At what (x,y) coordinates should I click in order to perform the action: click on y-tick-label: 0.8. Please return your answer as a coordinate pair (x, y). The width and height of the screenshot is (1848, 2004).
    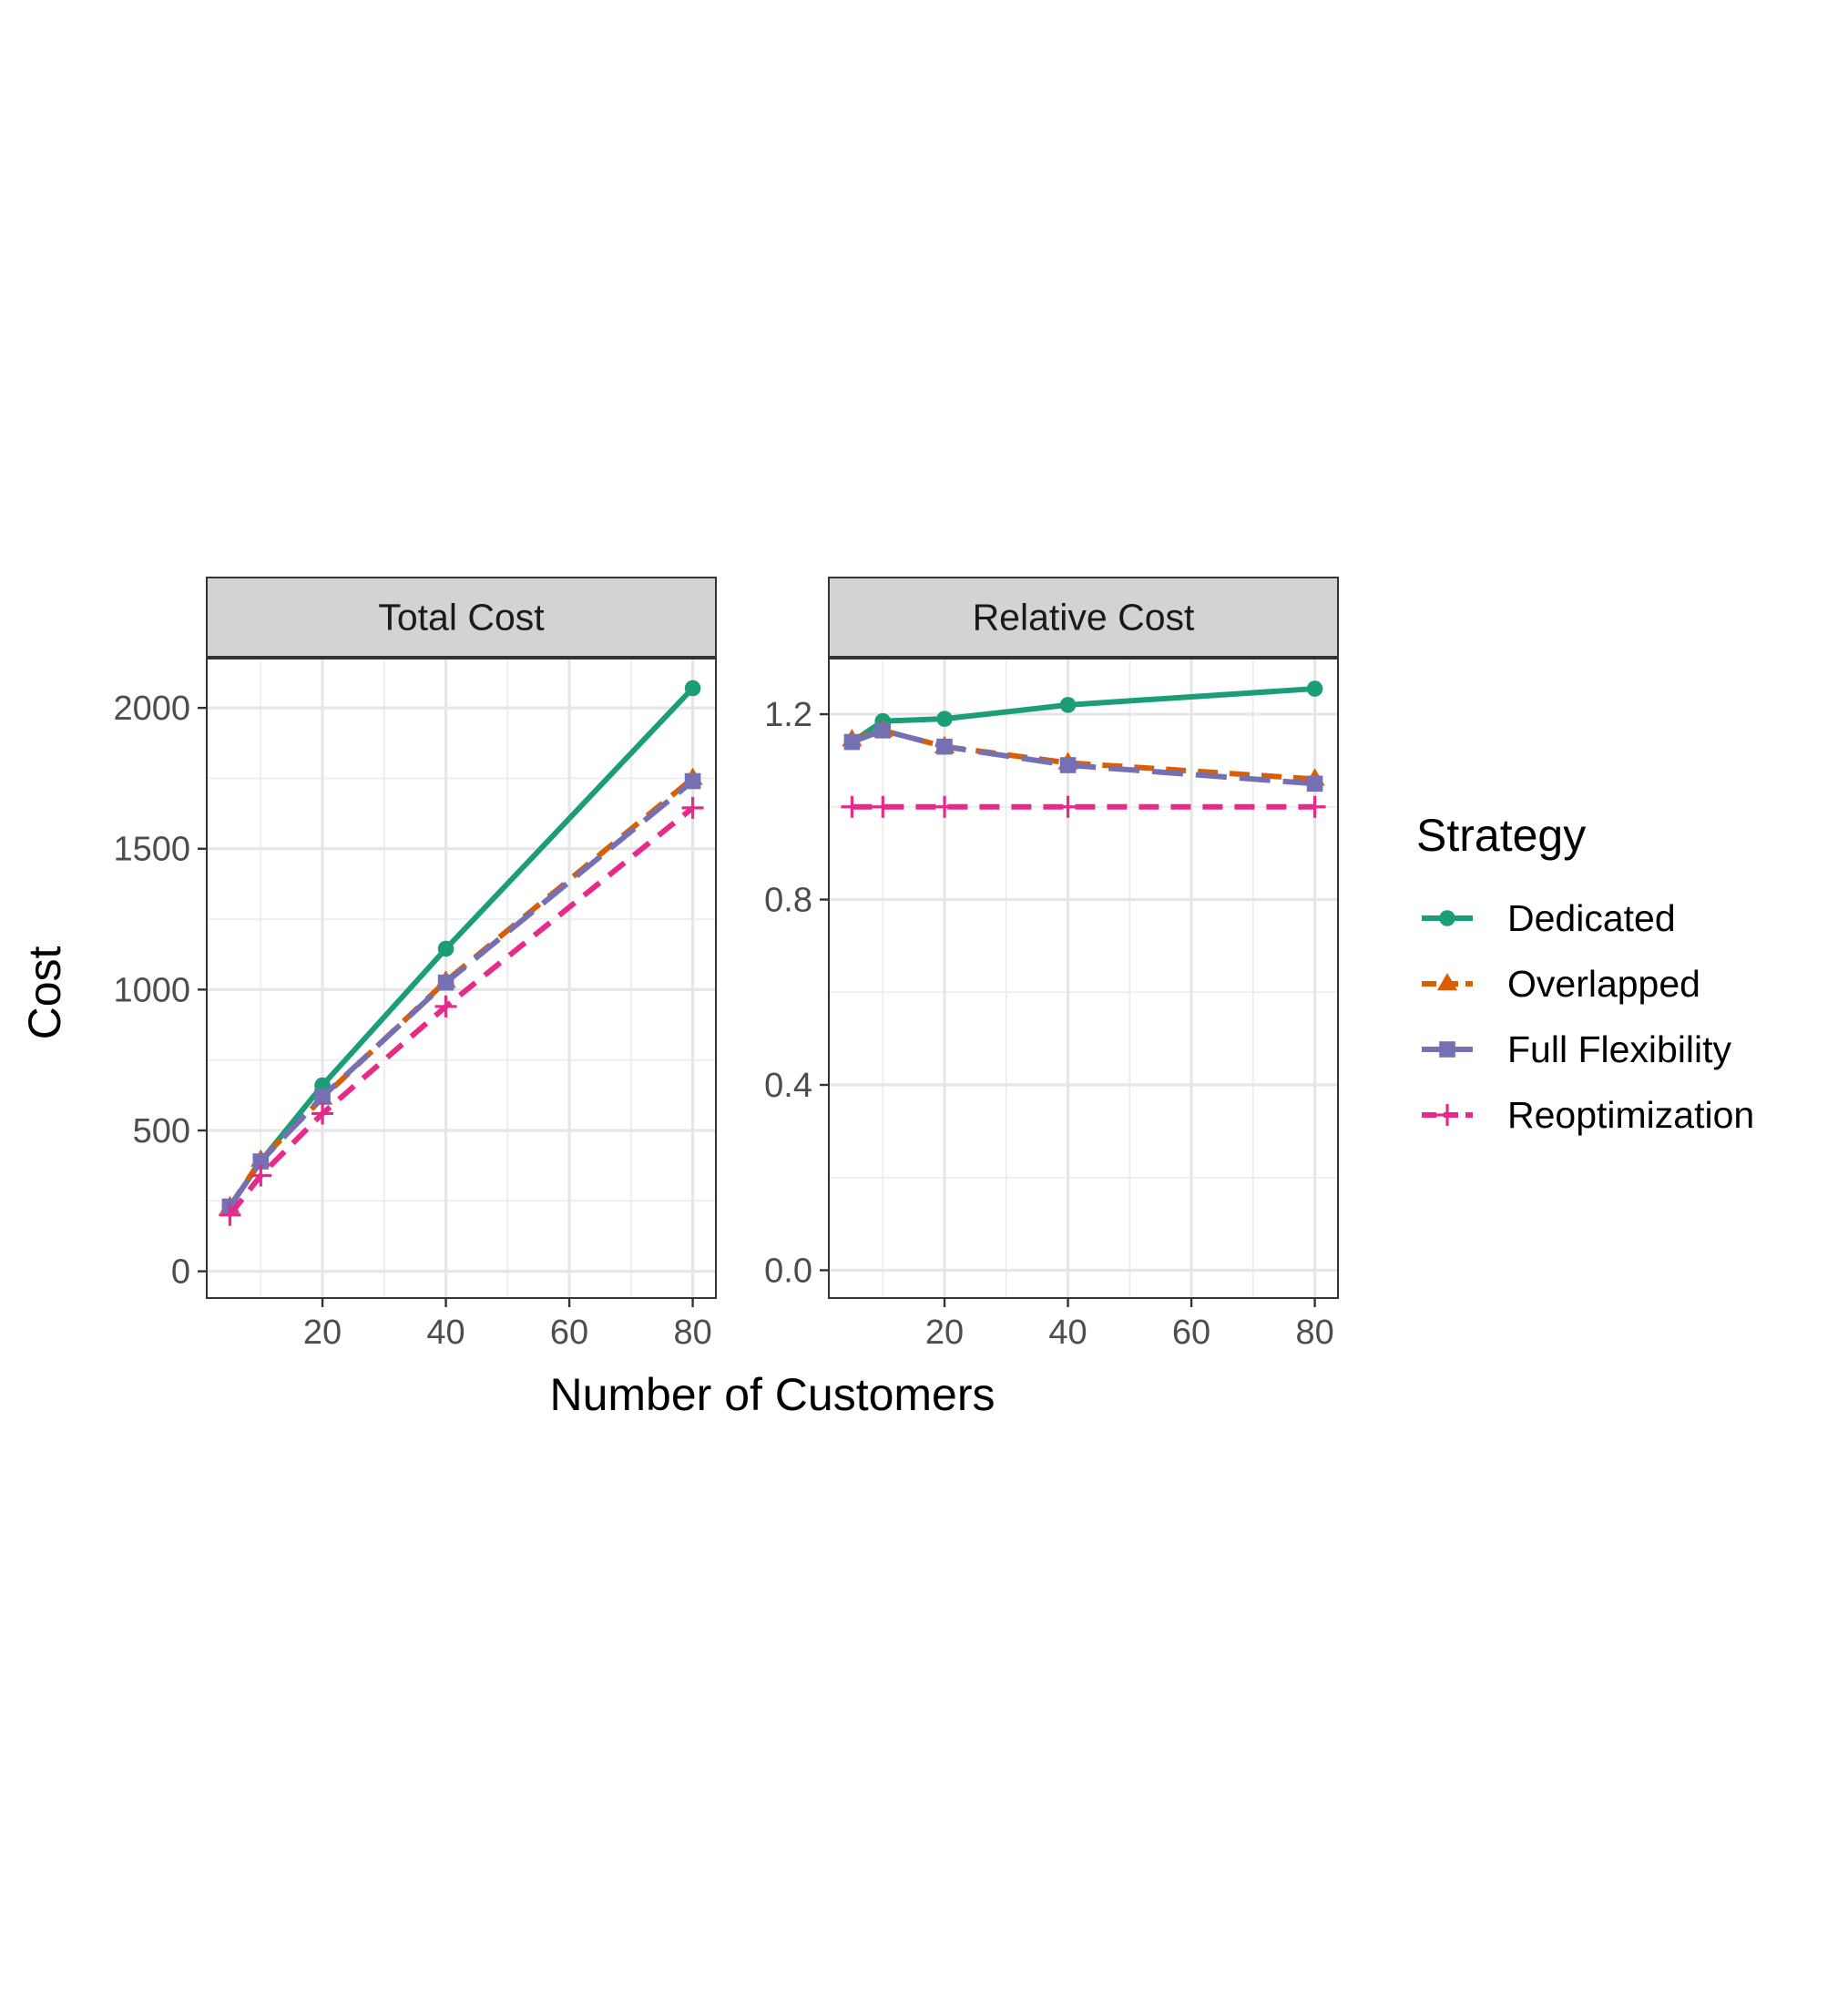
    Looking at the image, I should click on (788, 901).